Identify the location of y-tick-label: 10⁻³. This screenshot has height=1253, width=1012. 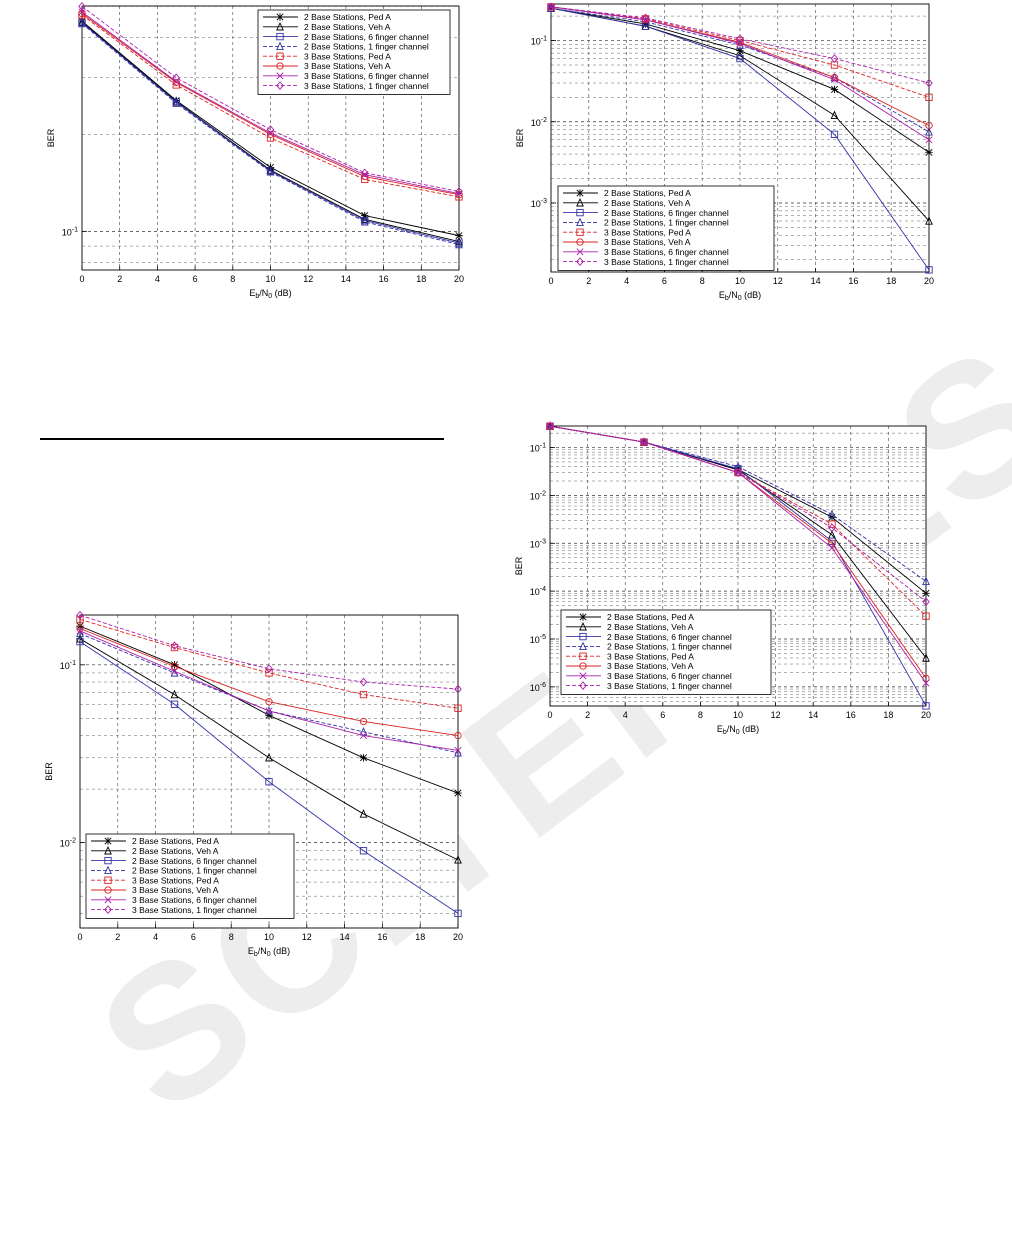
(539, 203).